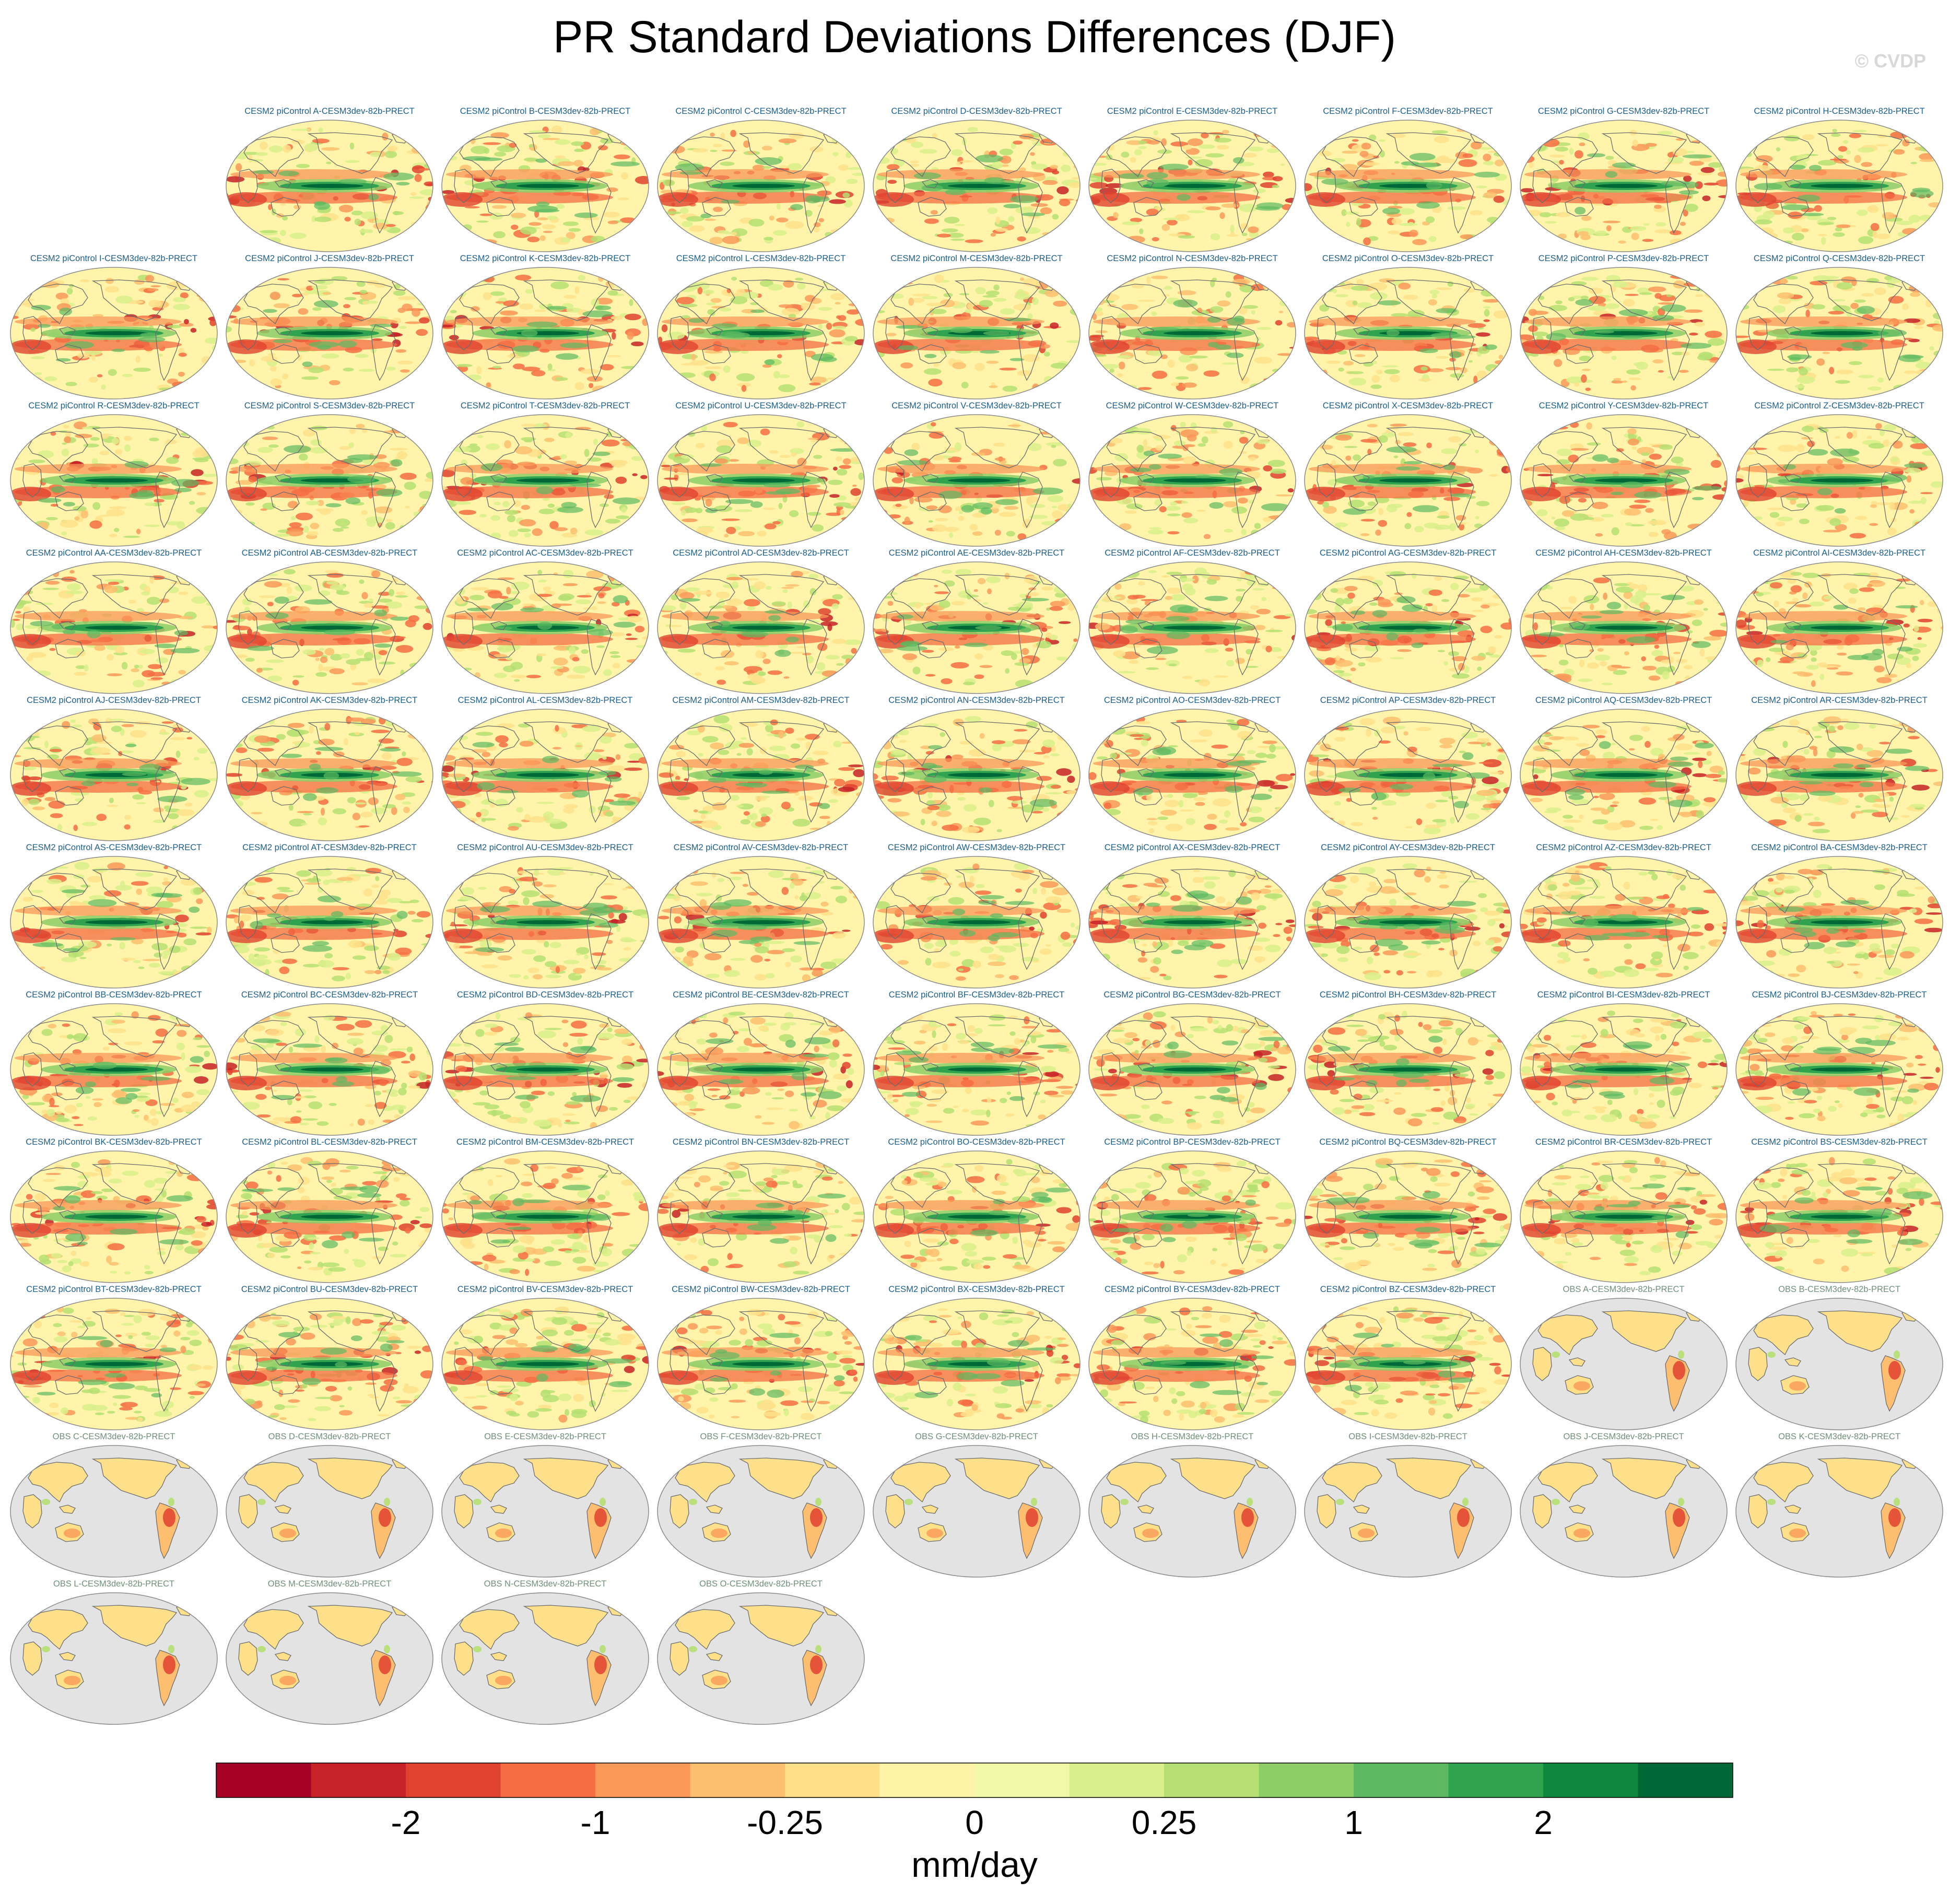  Describe the element at coordinates (329, 1505) in the screenshot. I see `map-panel: OBS D-CESM3dev-82b-PRECT` at that location.